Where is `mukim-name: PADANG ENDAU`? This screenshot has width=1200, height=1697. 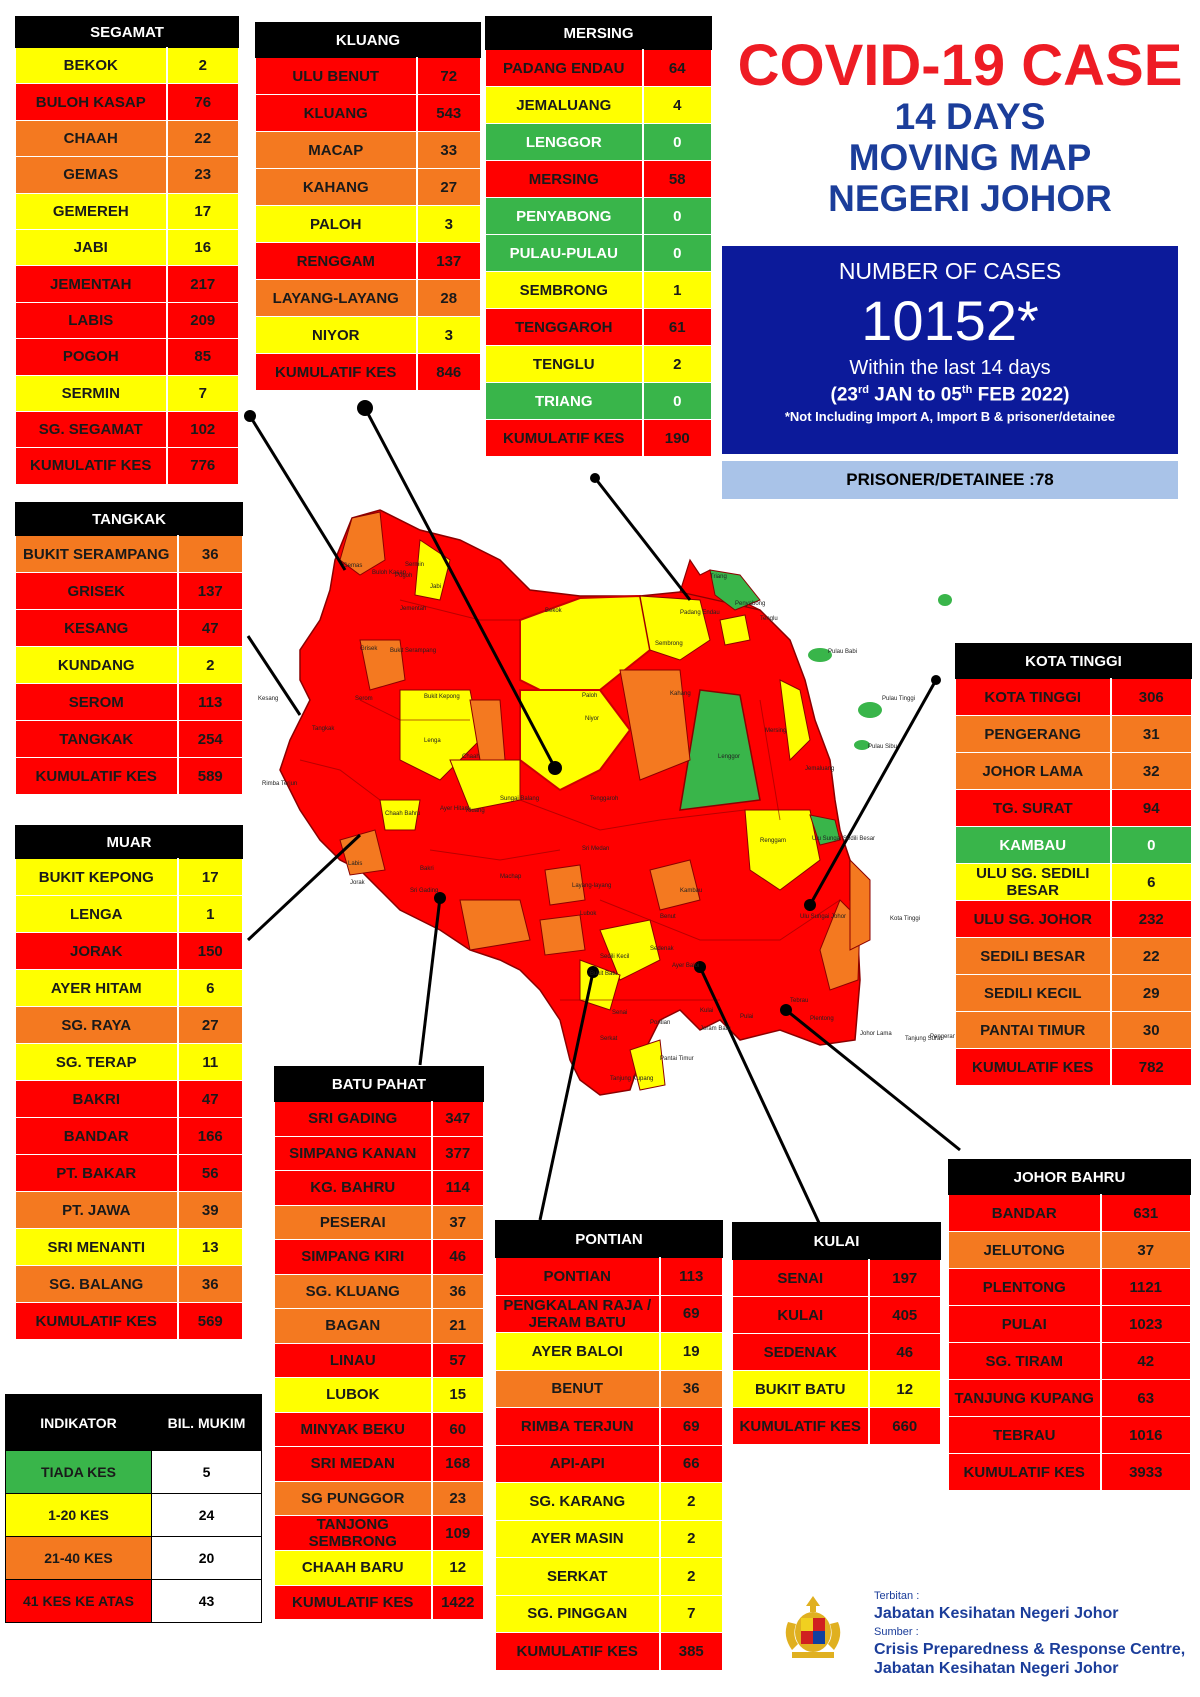 mukim-name: PADANG ENDAU is located at coordinates (564, 68).